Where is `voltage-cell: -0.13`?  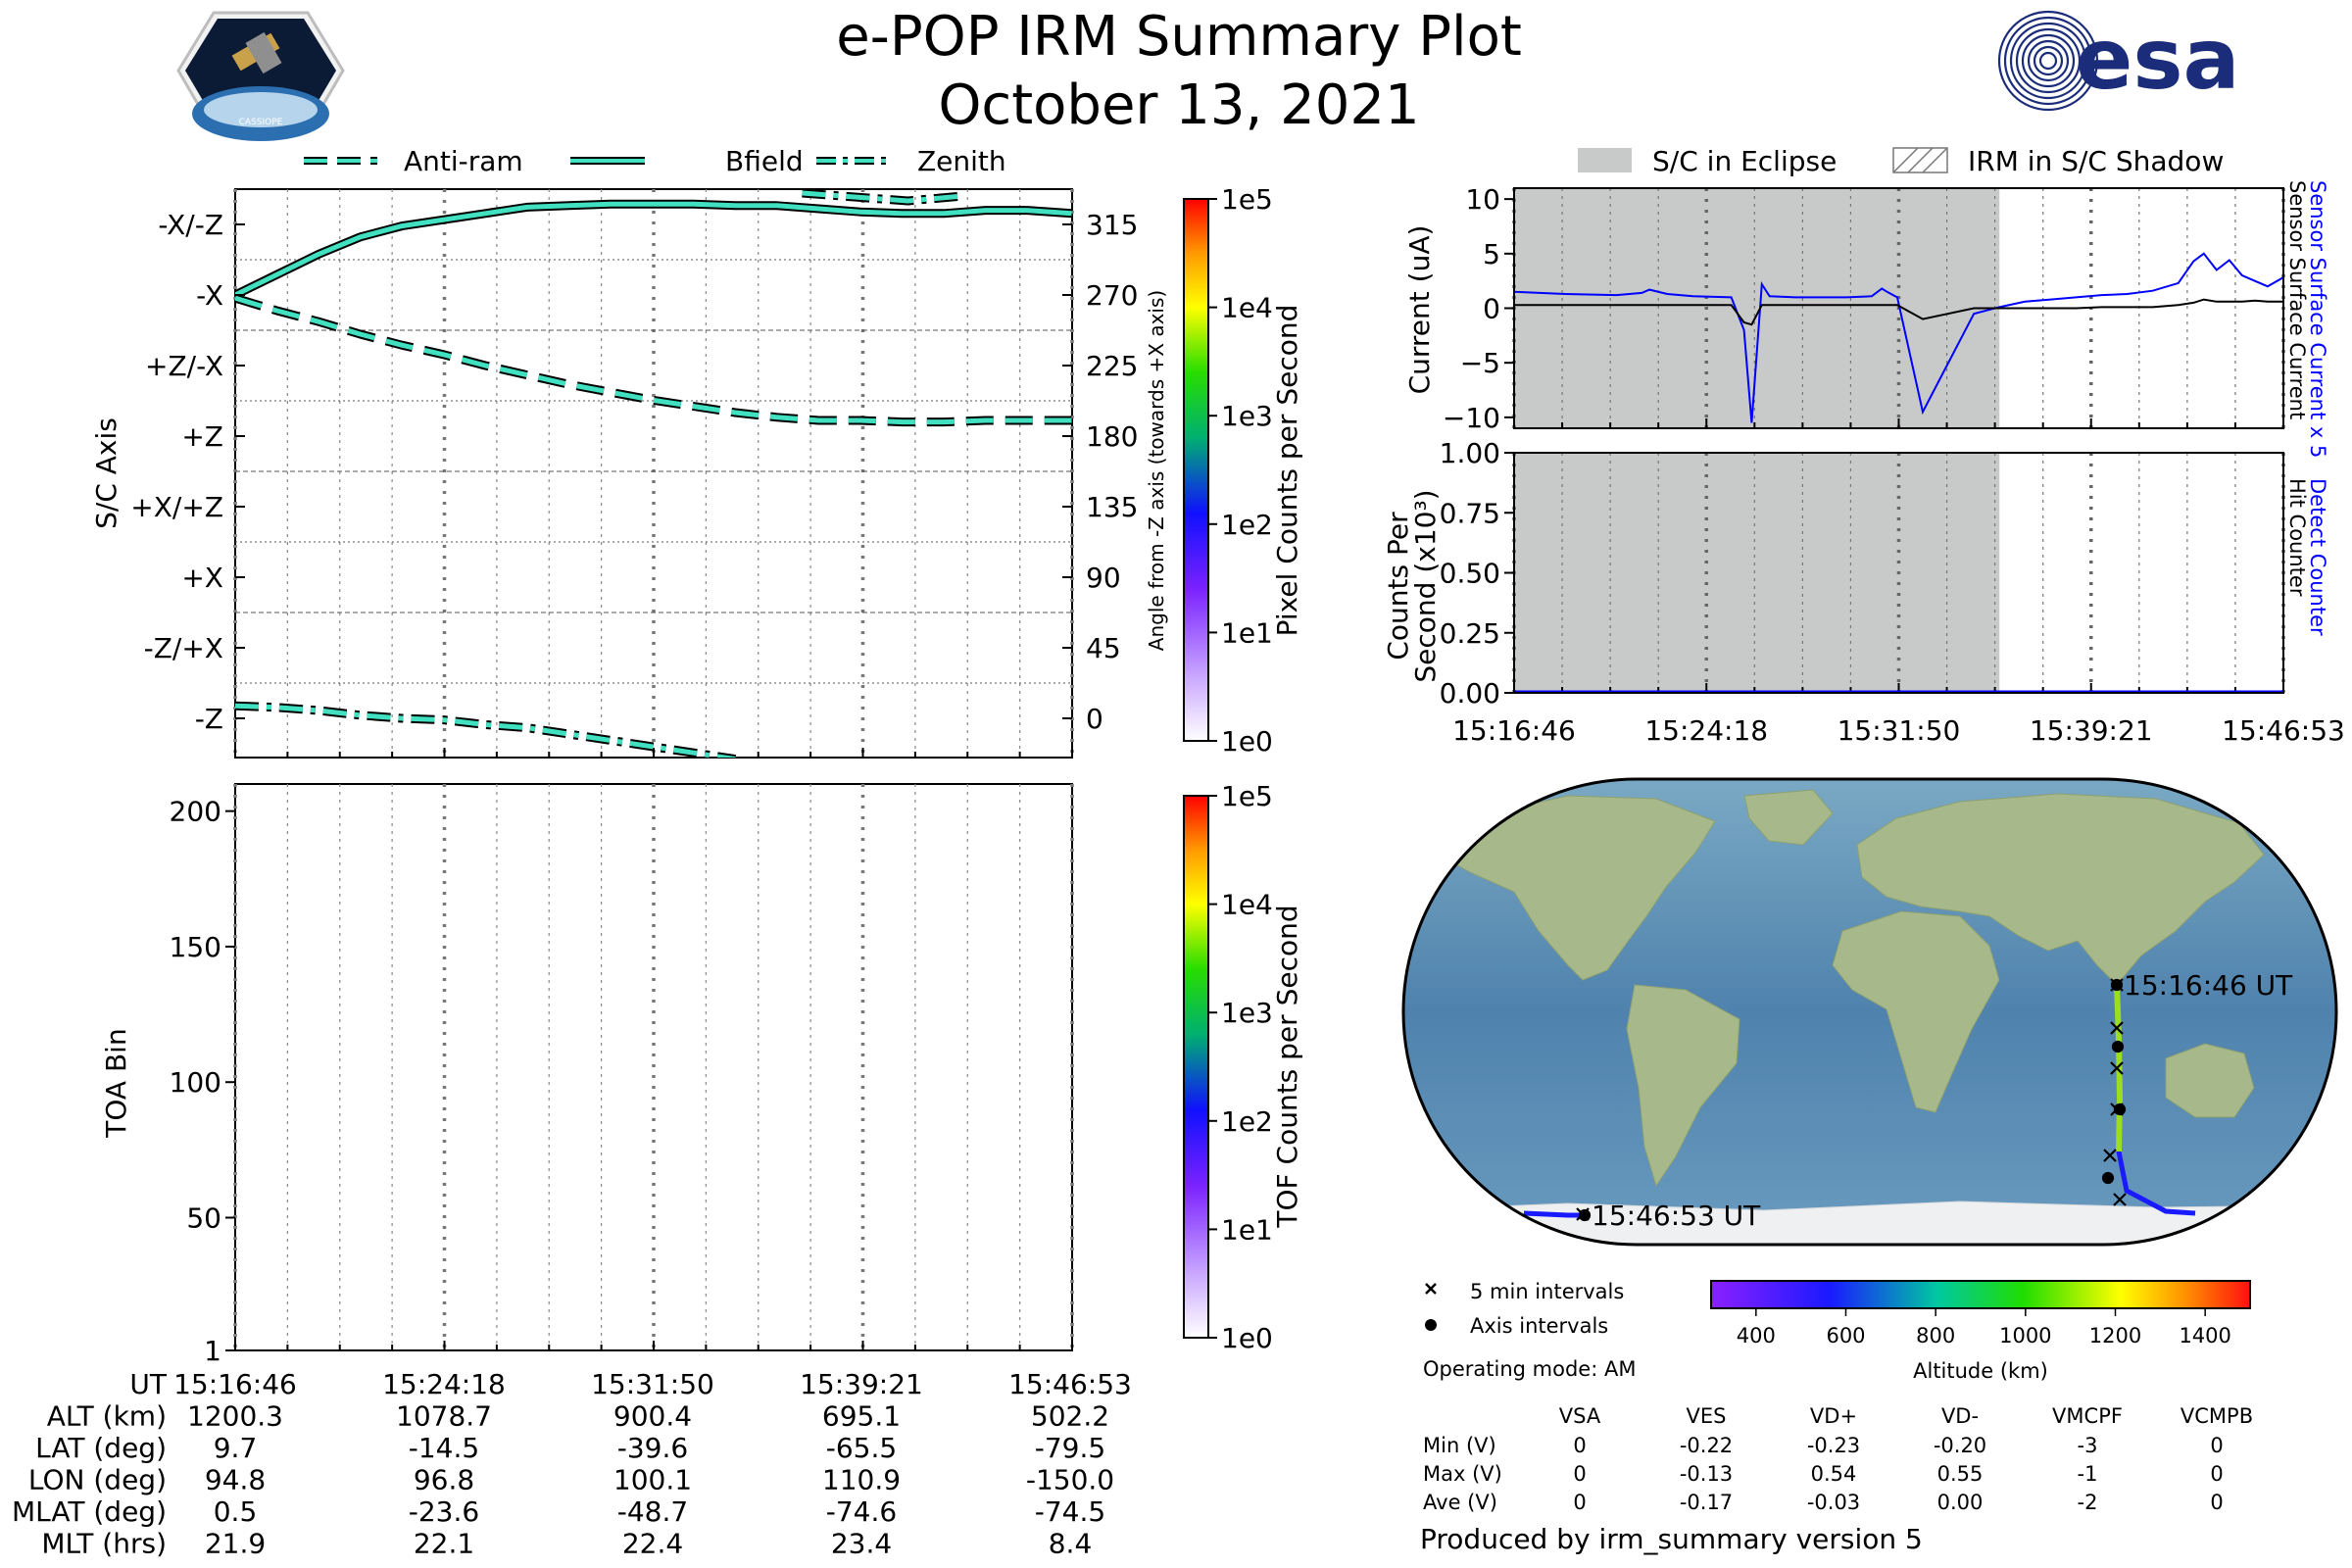 voltage-cell: -0.13 is located at coordinates (1706, 1474).